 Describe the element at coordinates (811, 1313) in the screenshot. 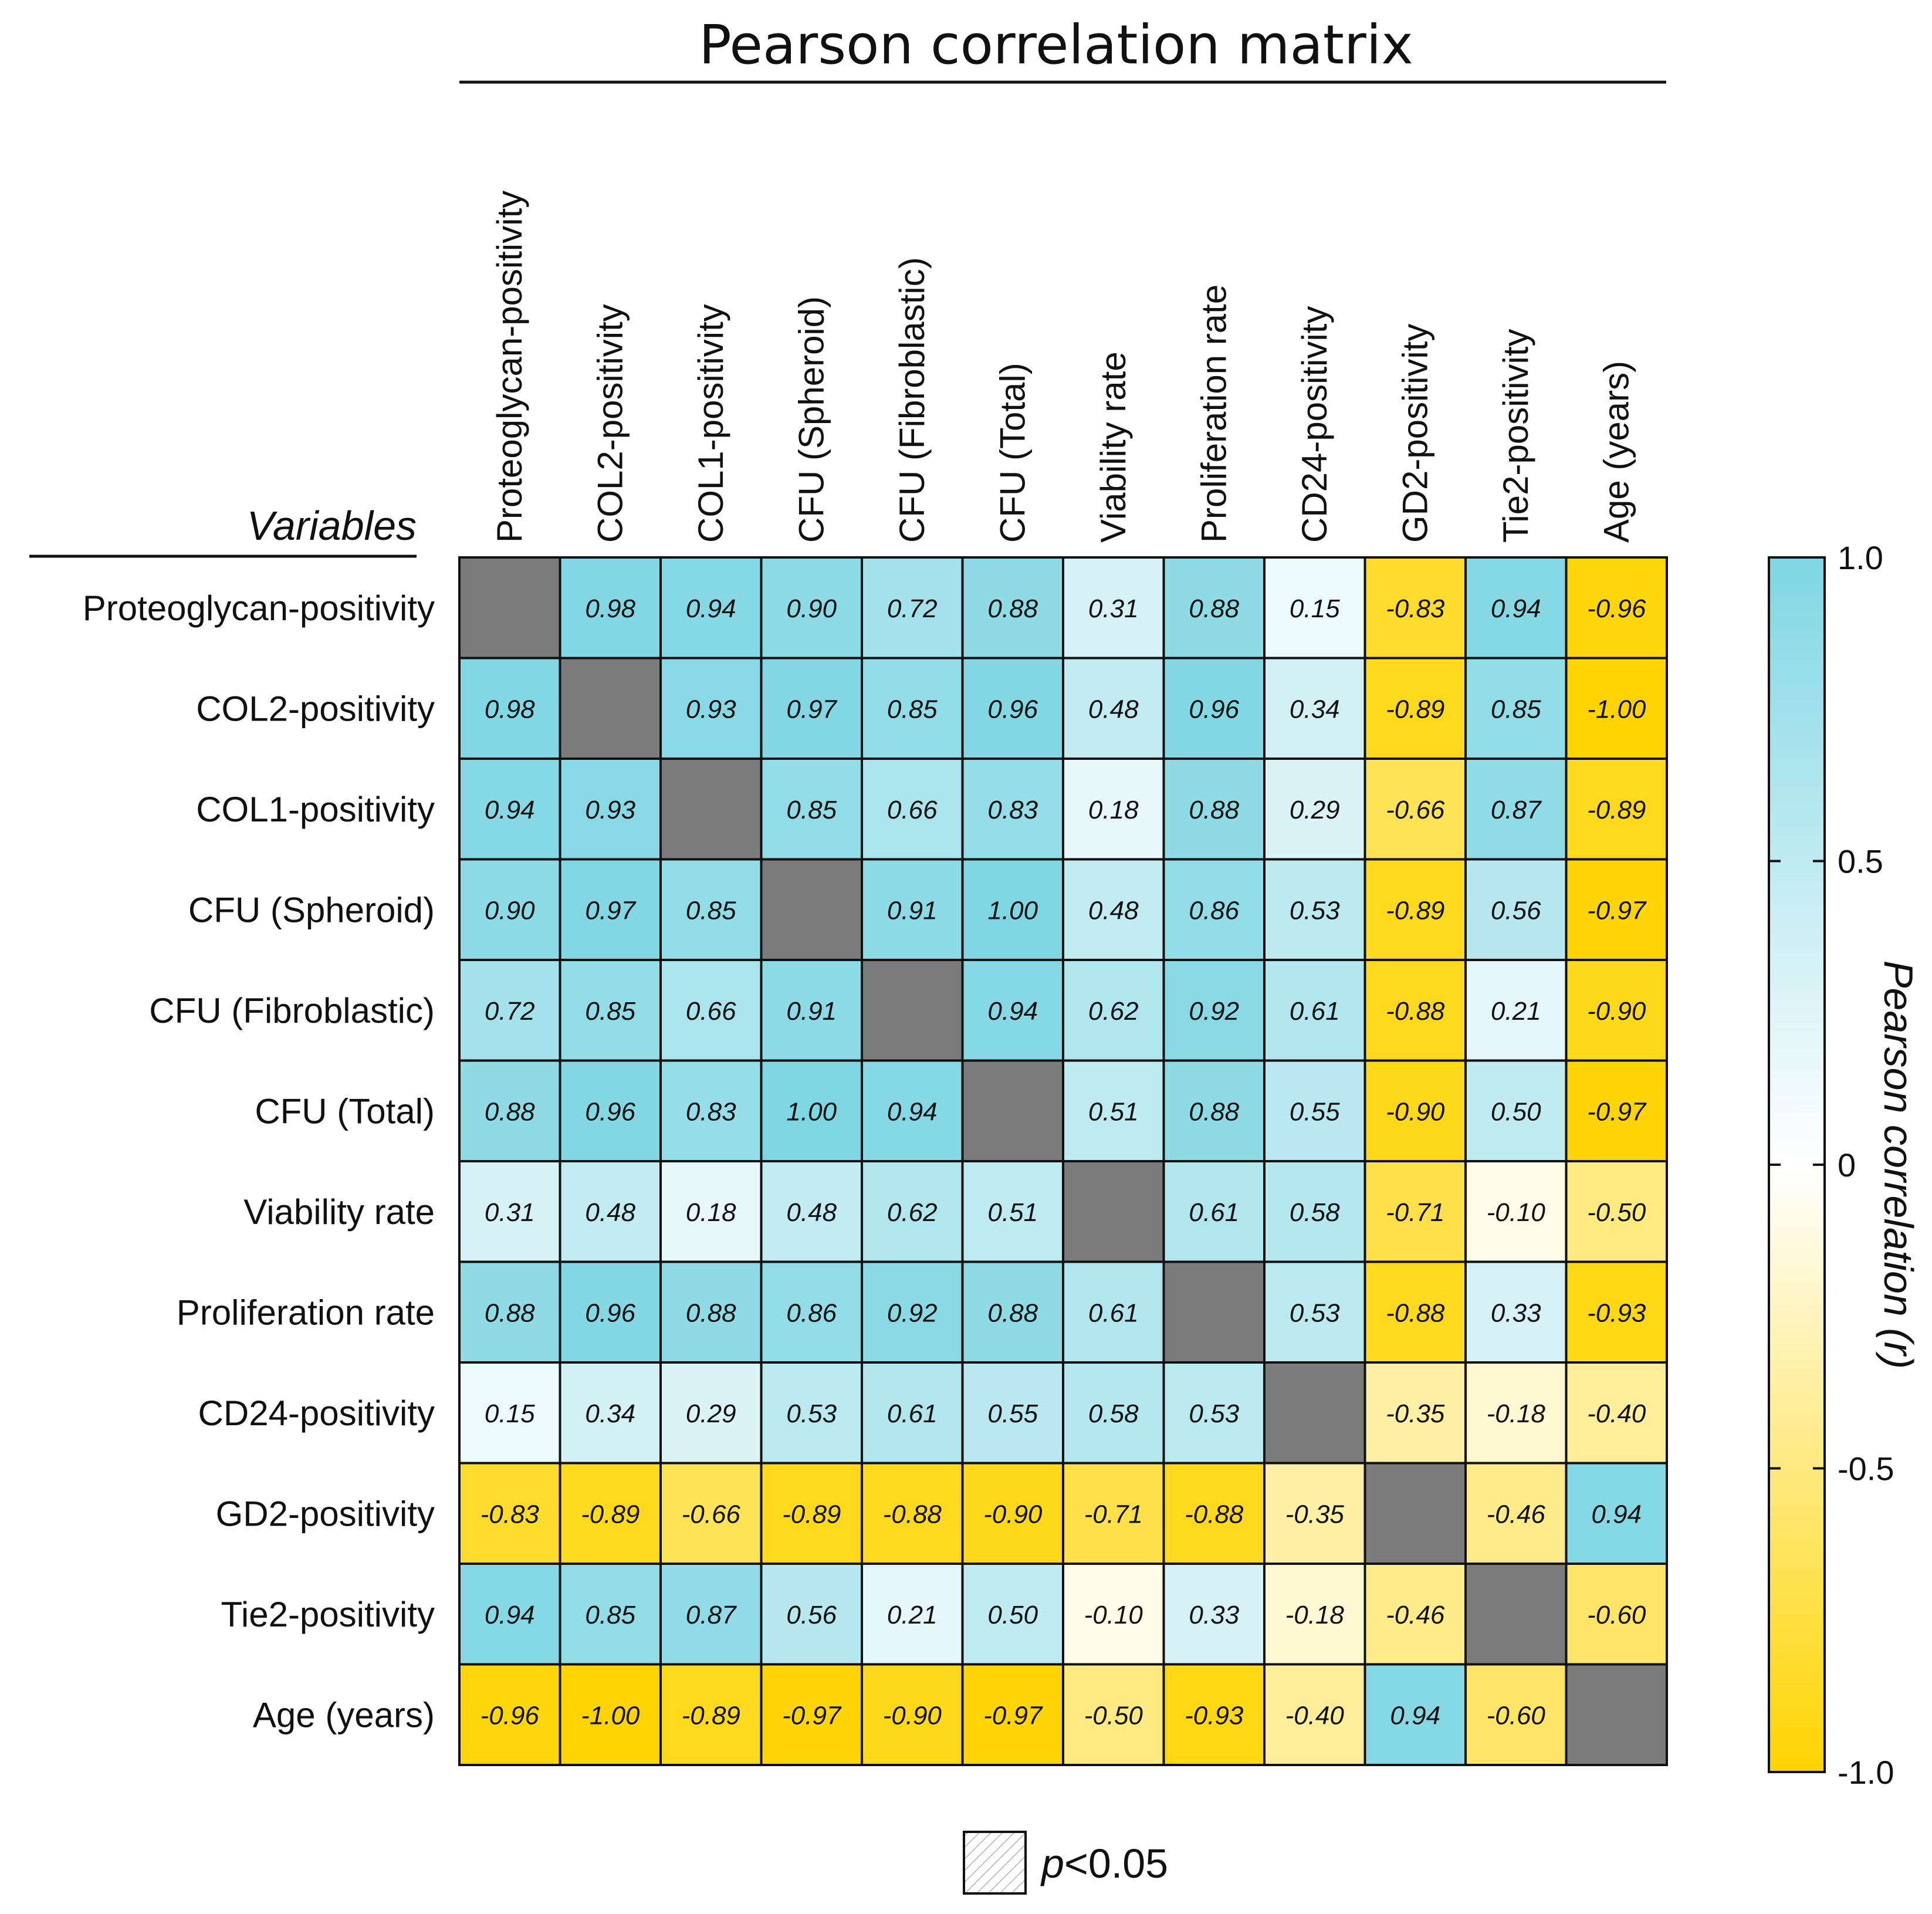

I see `heatmap-cell-value-7-3: 0.86` at that location.